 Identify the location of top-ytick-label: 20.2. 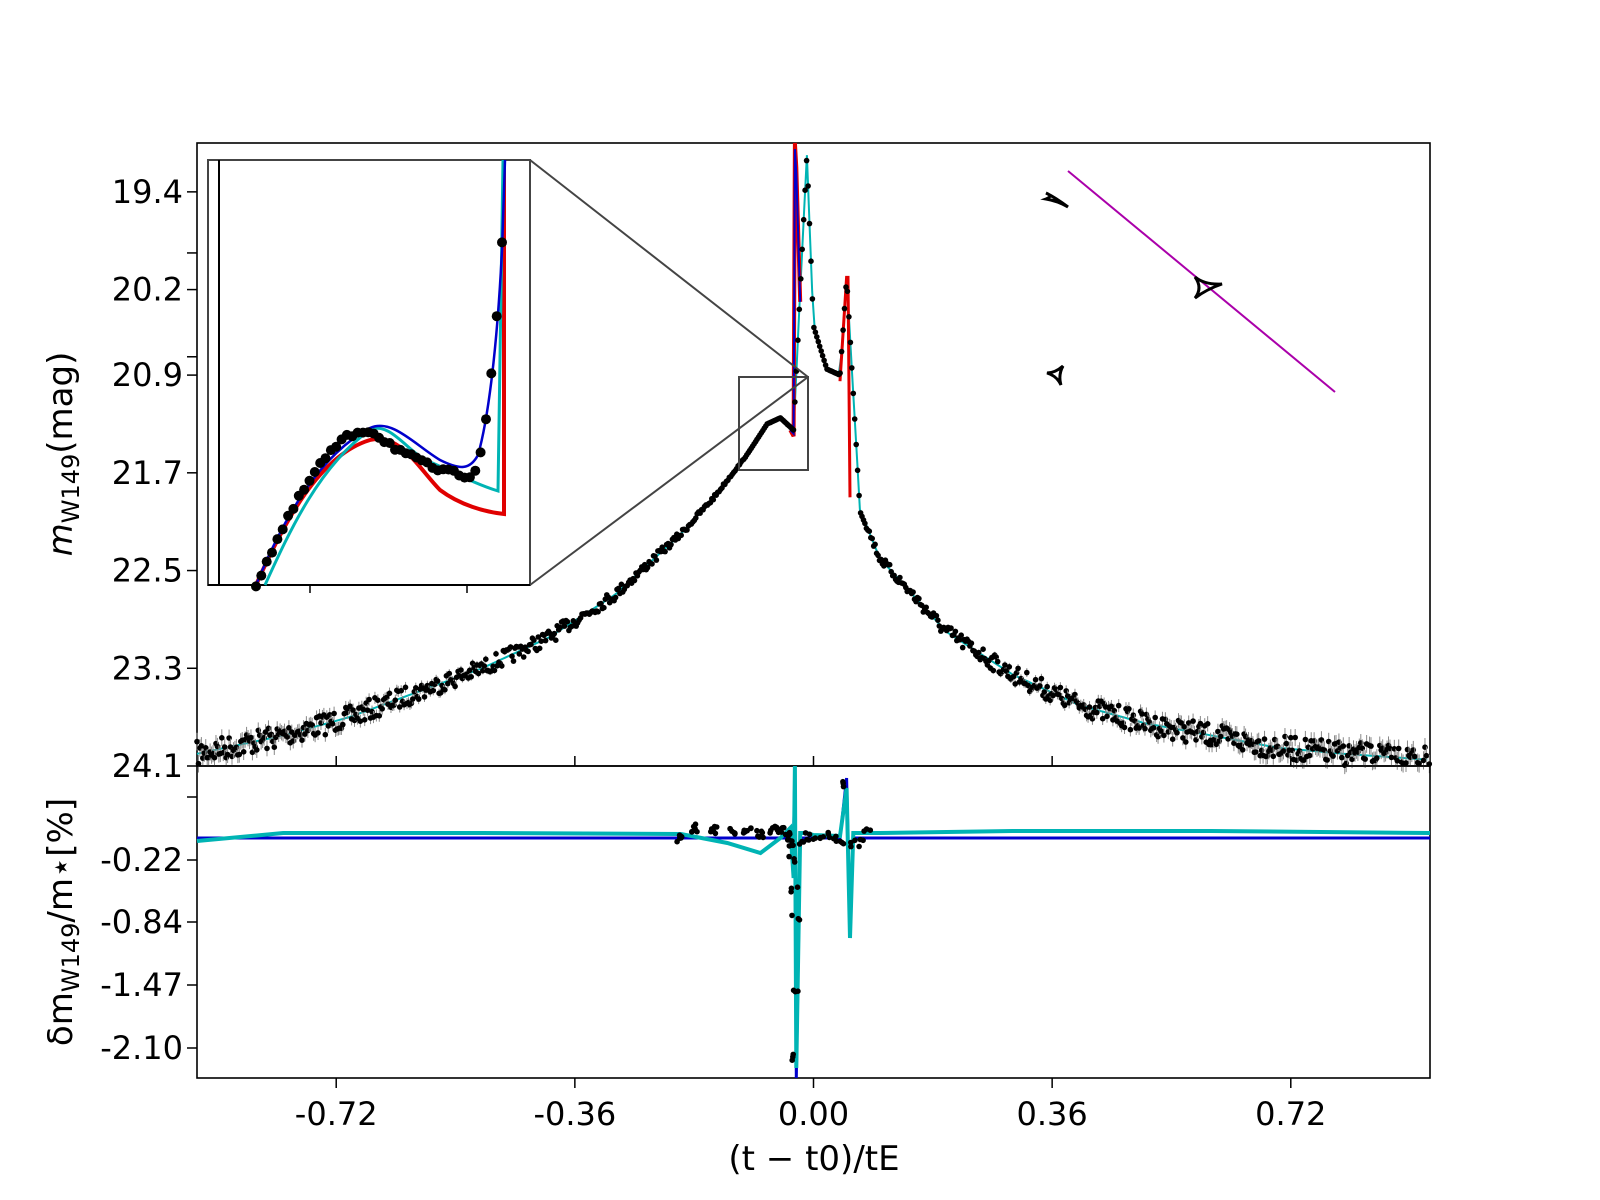
(147, 290).